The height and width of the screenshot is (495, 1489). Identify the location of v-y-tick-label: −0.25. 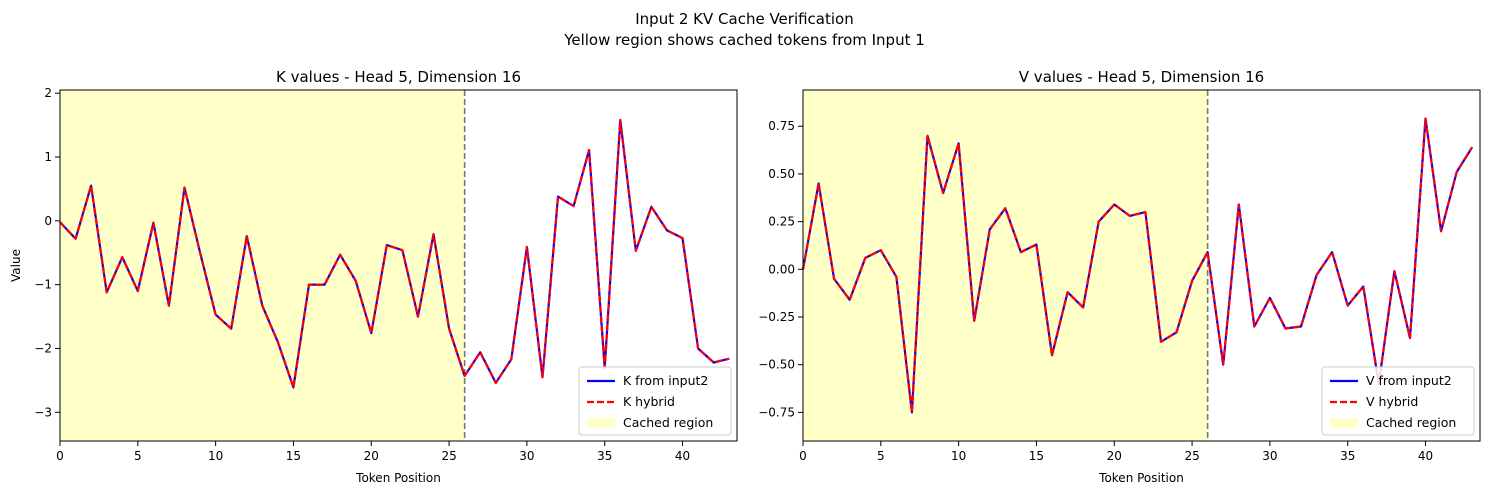
(776, 317).